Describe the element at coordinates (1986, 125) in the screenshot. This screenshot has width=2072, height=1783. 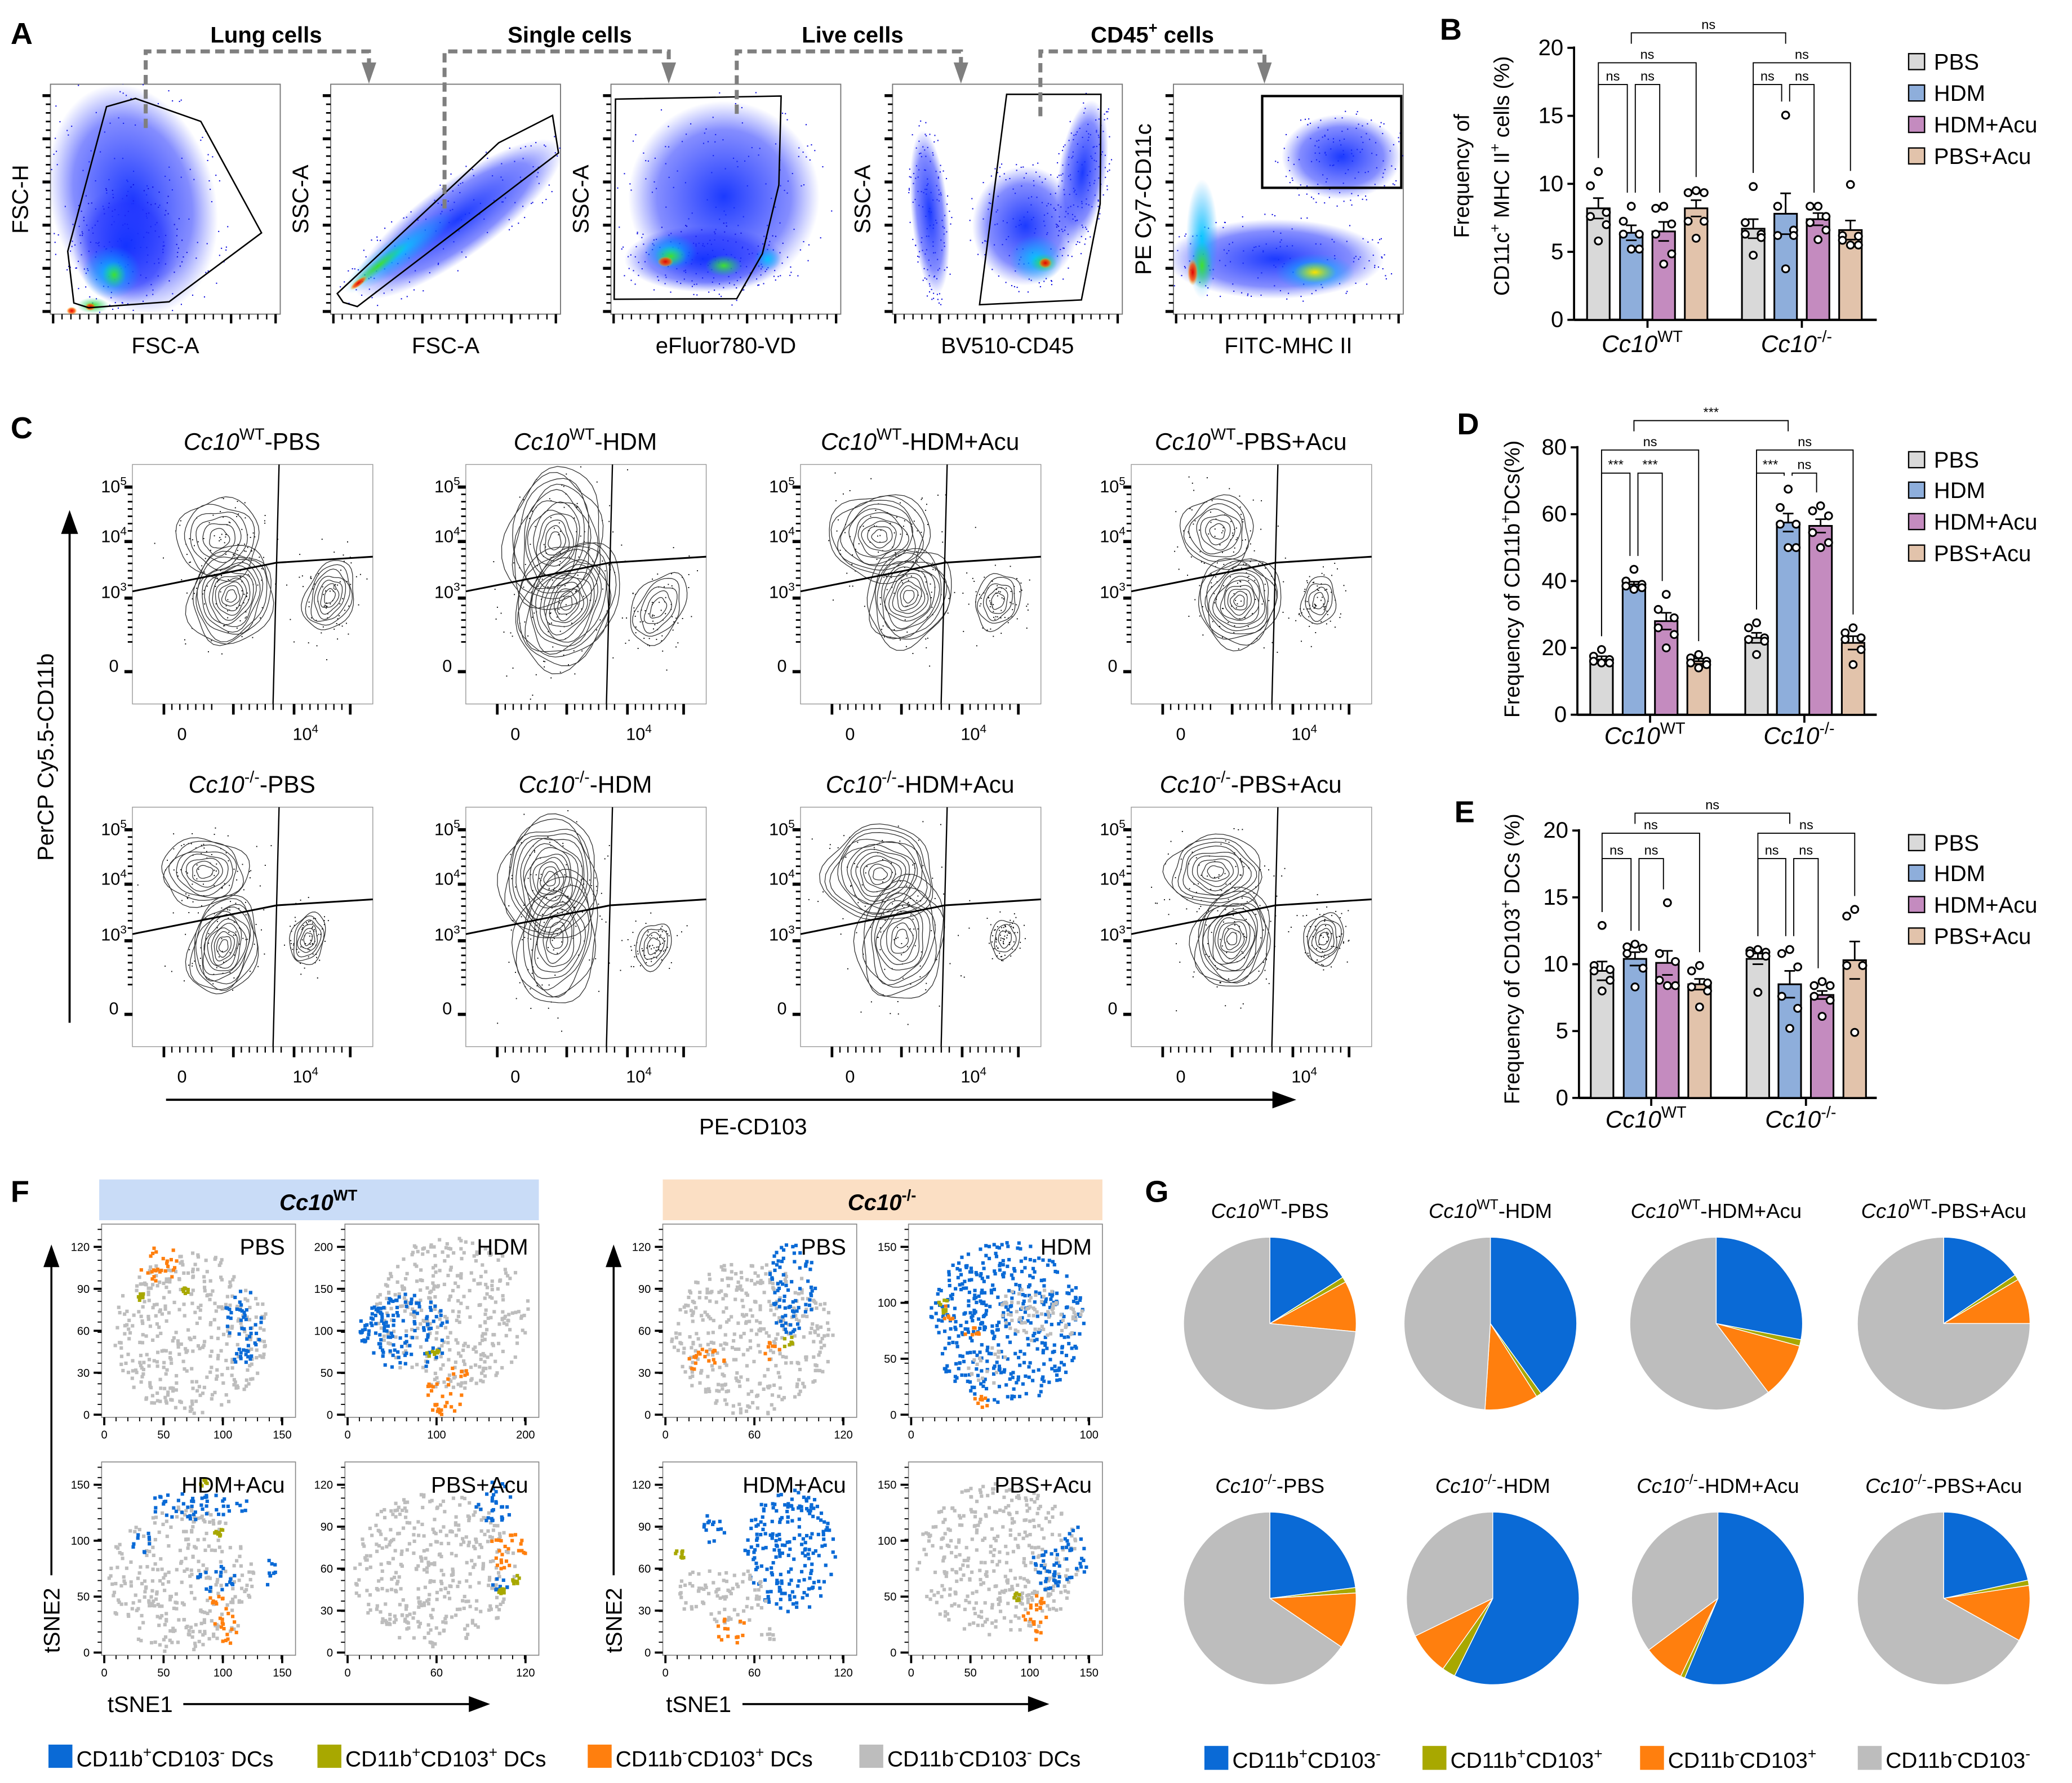
I see `legend-label: HDM+Acu` at that location.